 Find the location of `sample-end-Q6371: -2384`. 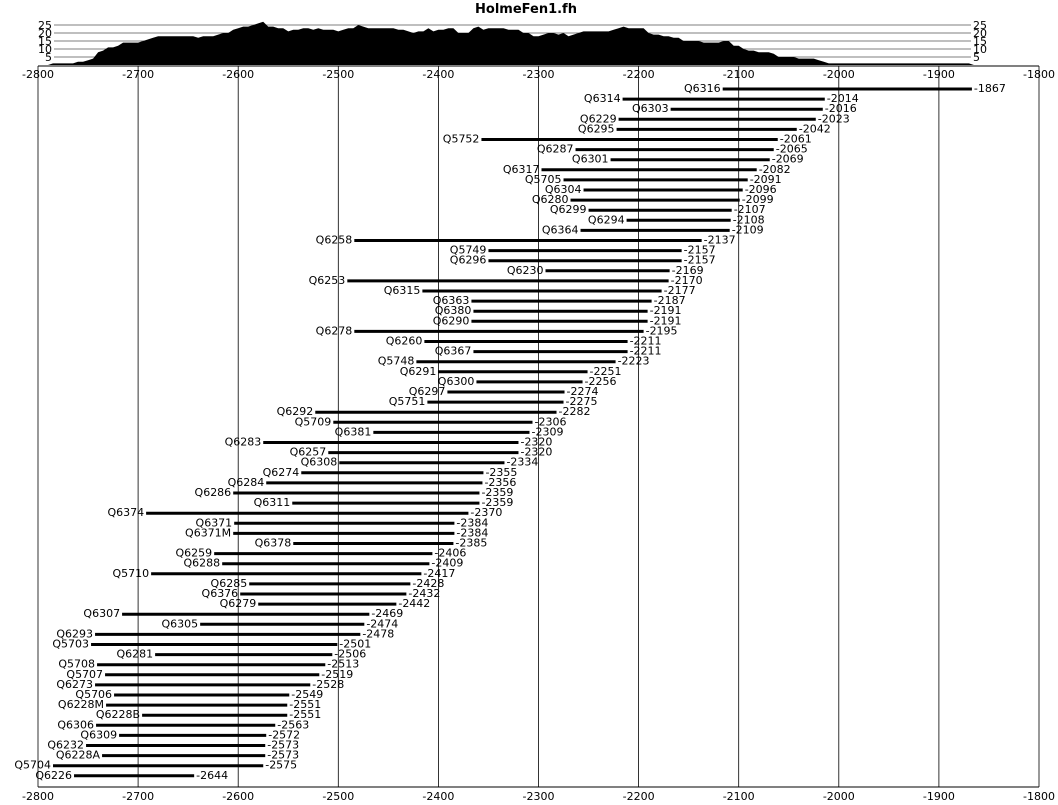

sample-end-Q6371: -2384 is located at coordinates (472, 522).